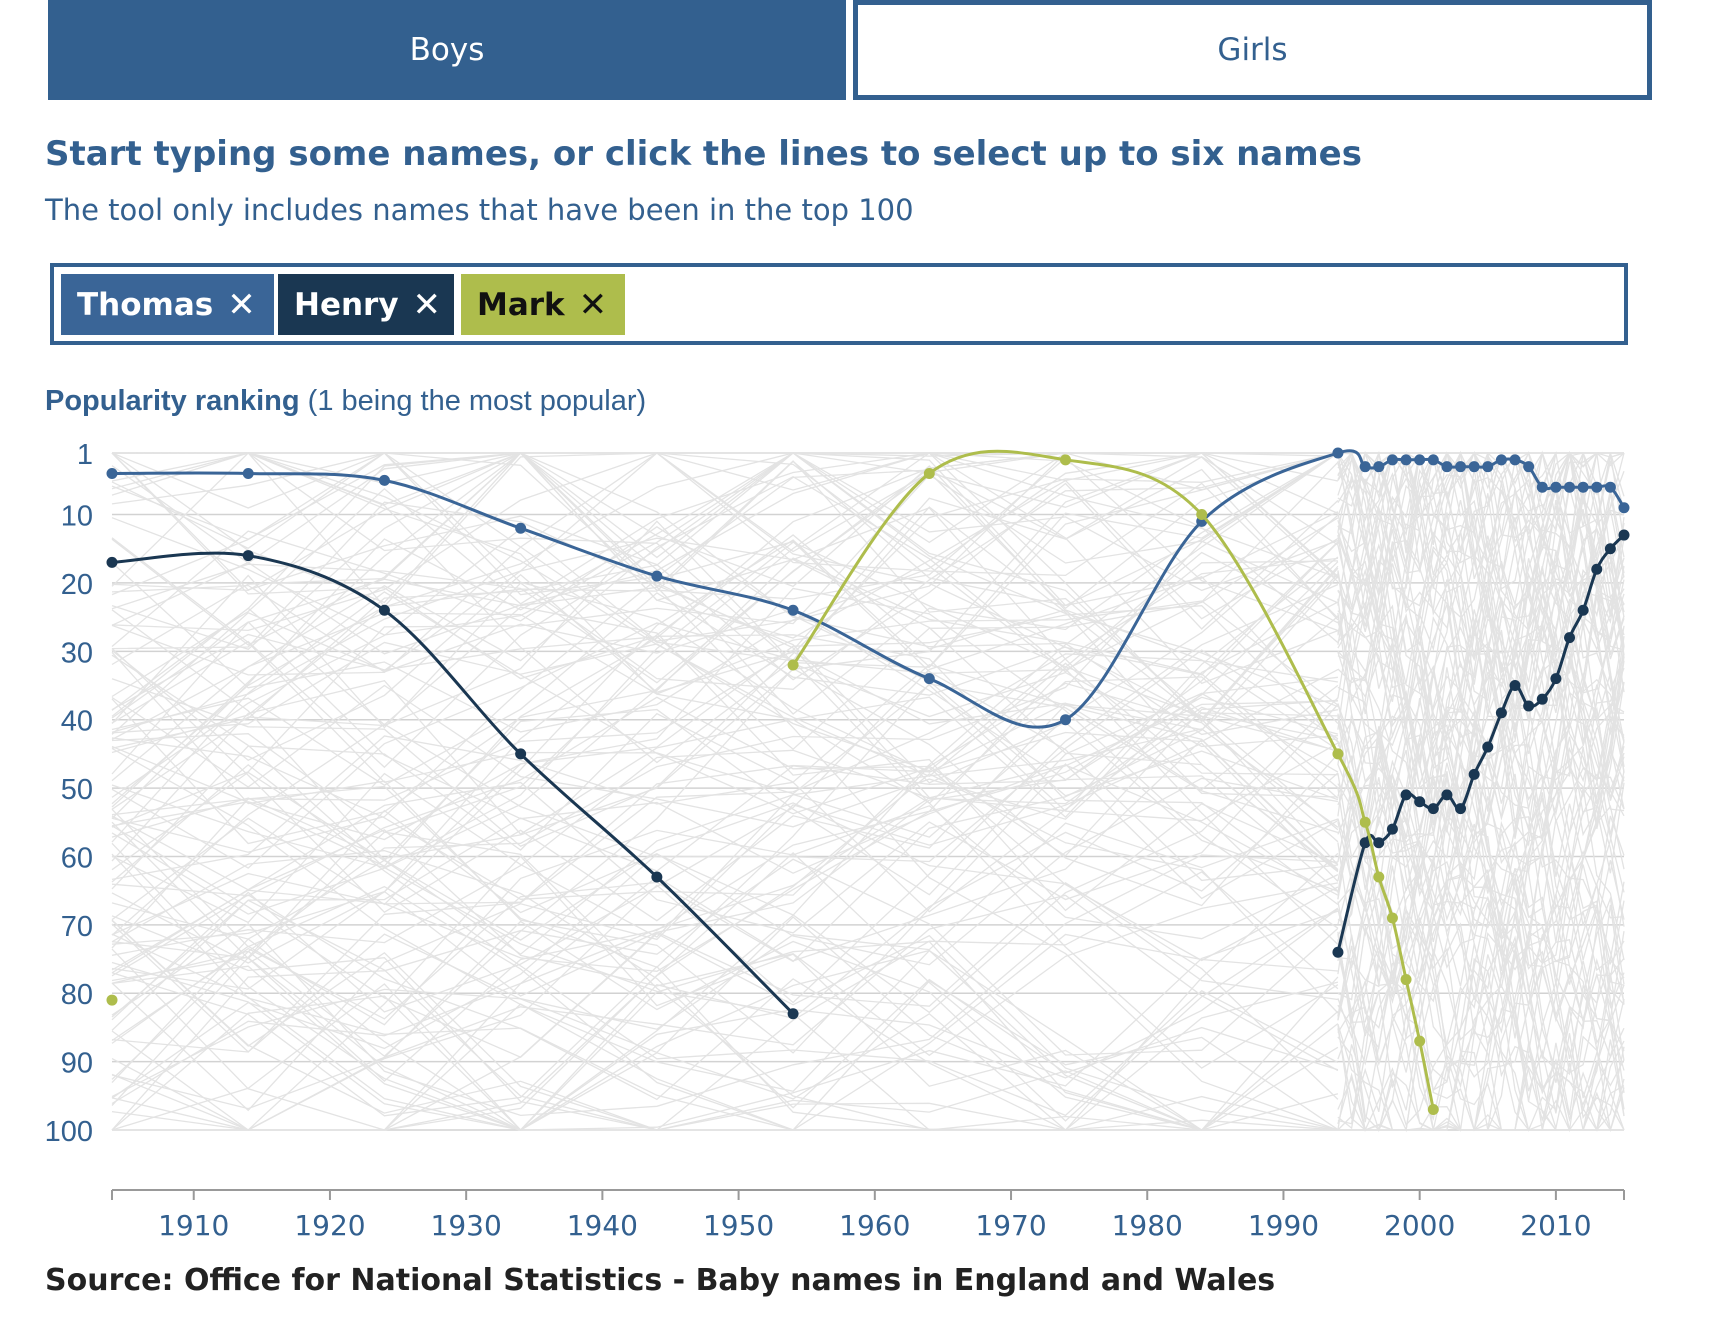 Image resolution: width=1734 pixels, height=1338 pixels. What do you see at coordinates (447, 50) in the screenshot?
I see `tab-boys: Boys` at bounding box center [447, 50].